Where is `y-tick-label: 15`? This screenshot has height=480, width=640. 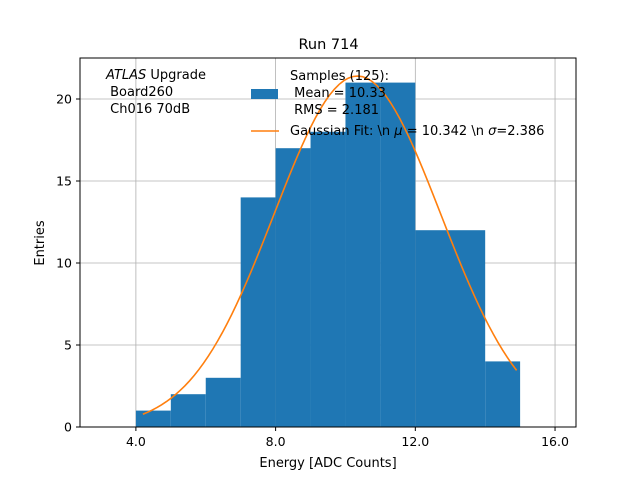
y-tick-label: 15 is located at coordinates (64, 181).